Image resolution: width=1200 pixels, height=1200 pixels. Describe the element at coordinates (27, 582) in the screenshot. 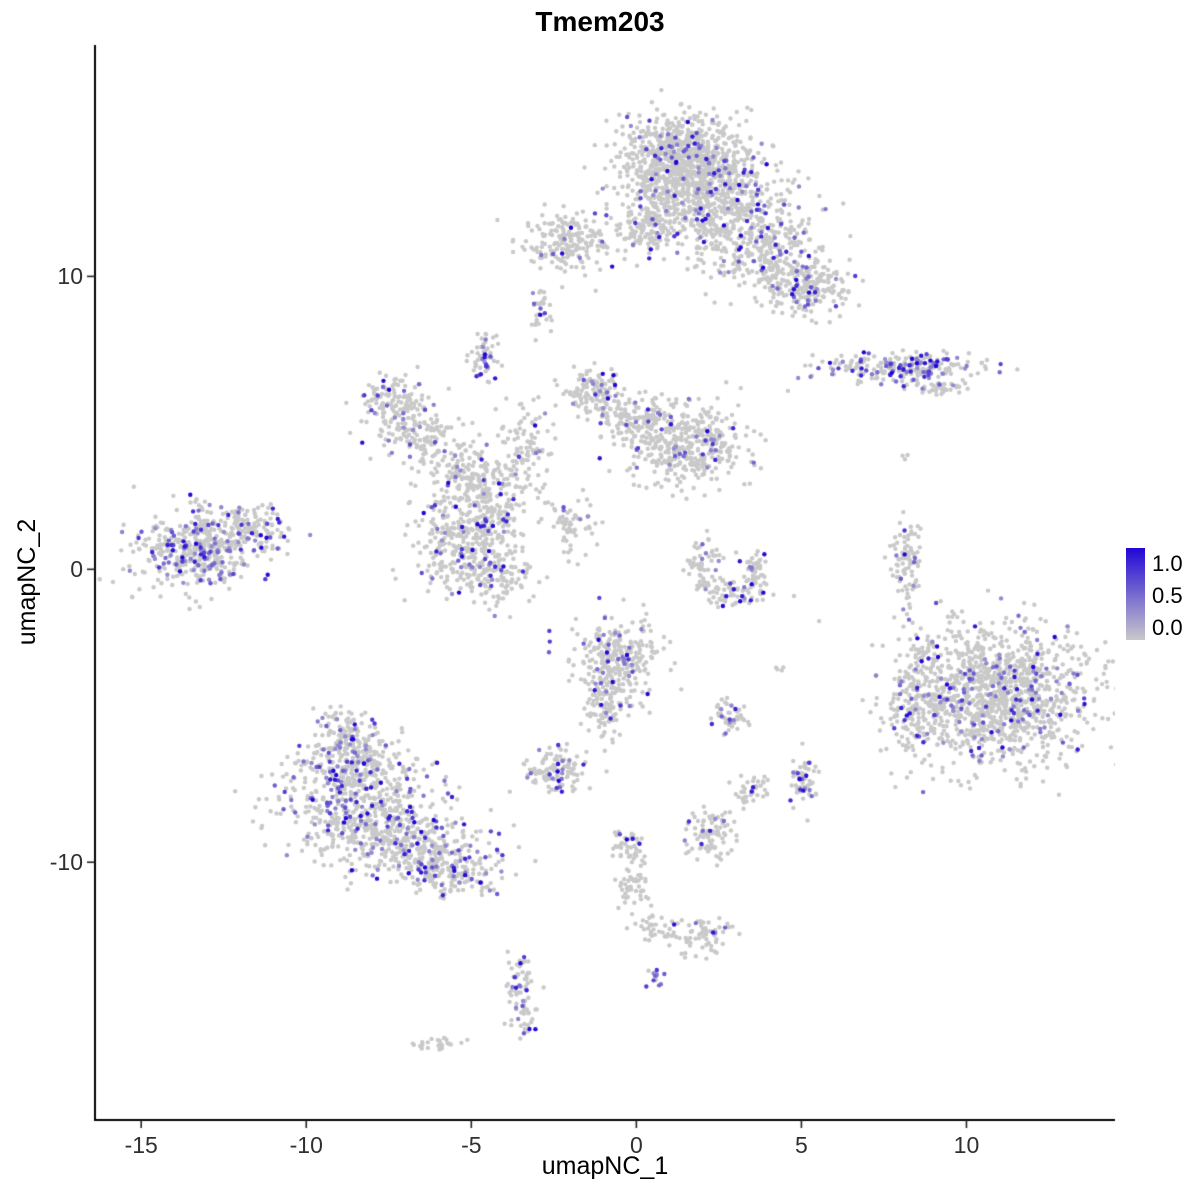

I see `y-axis-title: umapNC_2` at that location.